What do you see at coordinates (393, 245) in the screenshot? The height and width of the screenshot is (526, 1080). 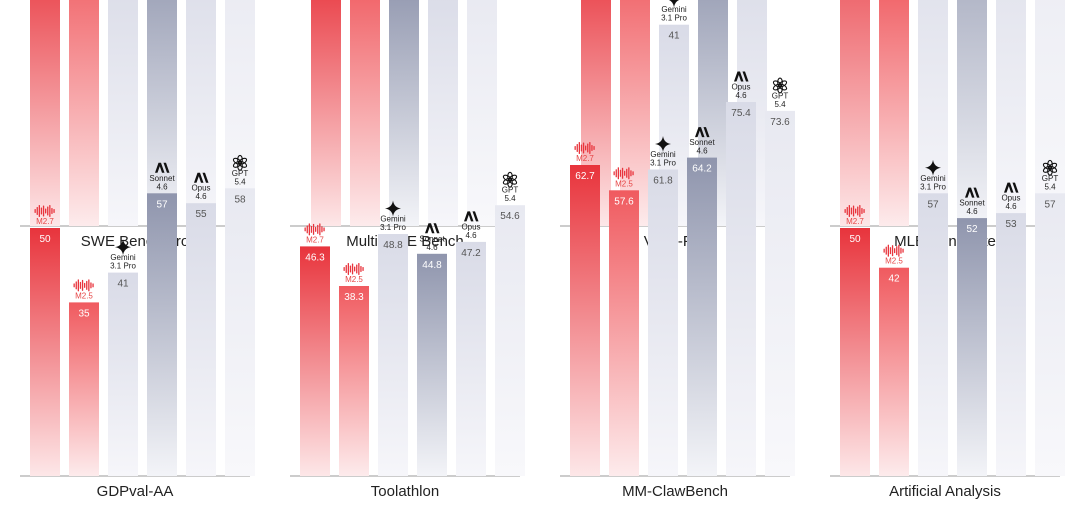 I see `bar-value-label: 48.8` at bounding box center [393, 245].